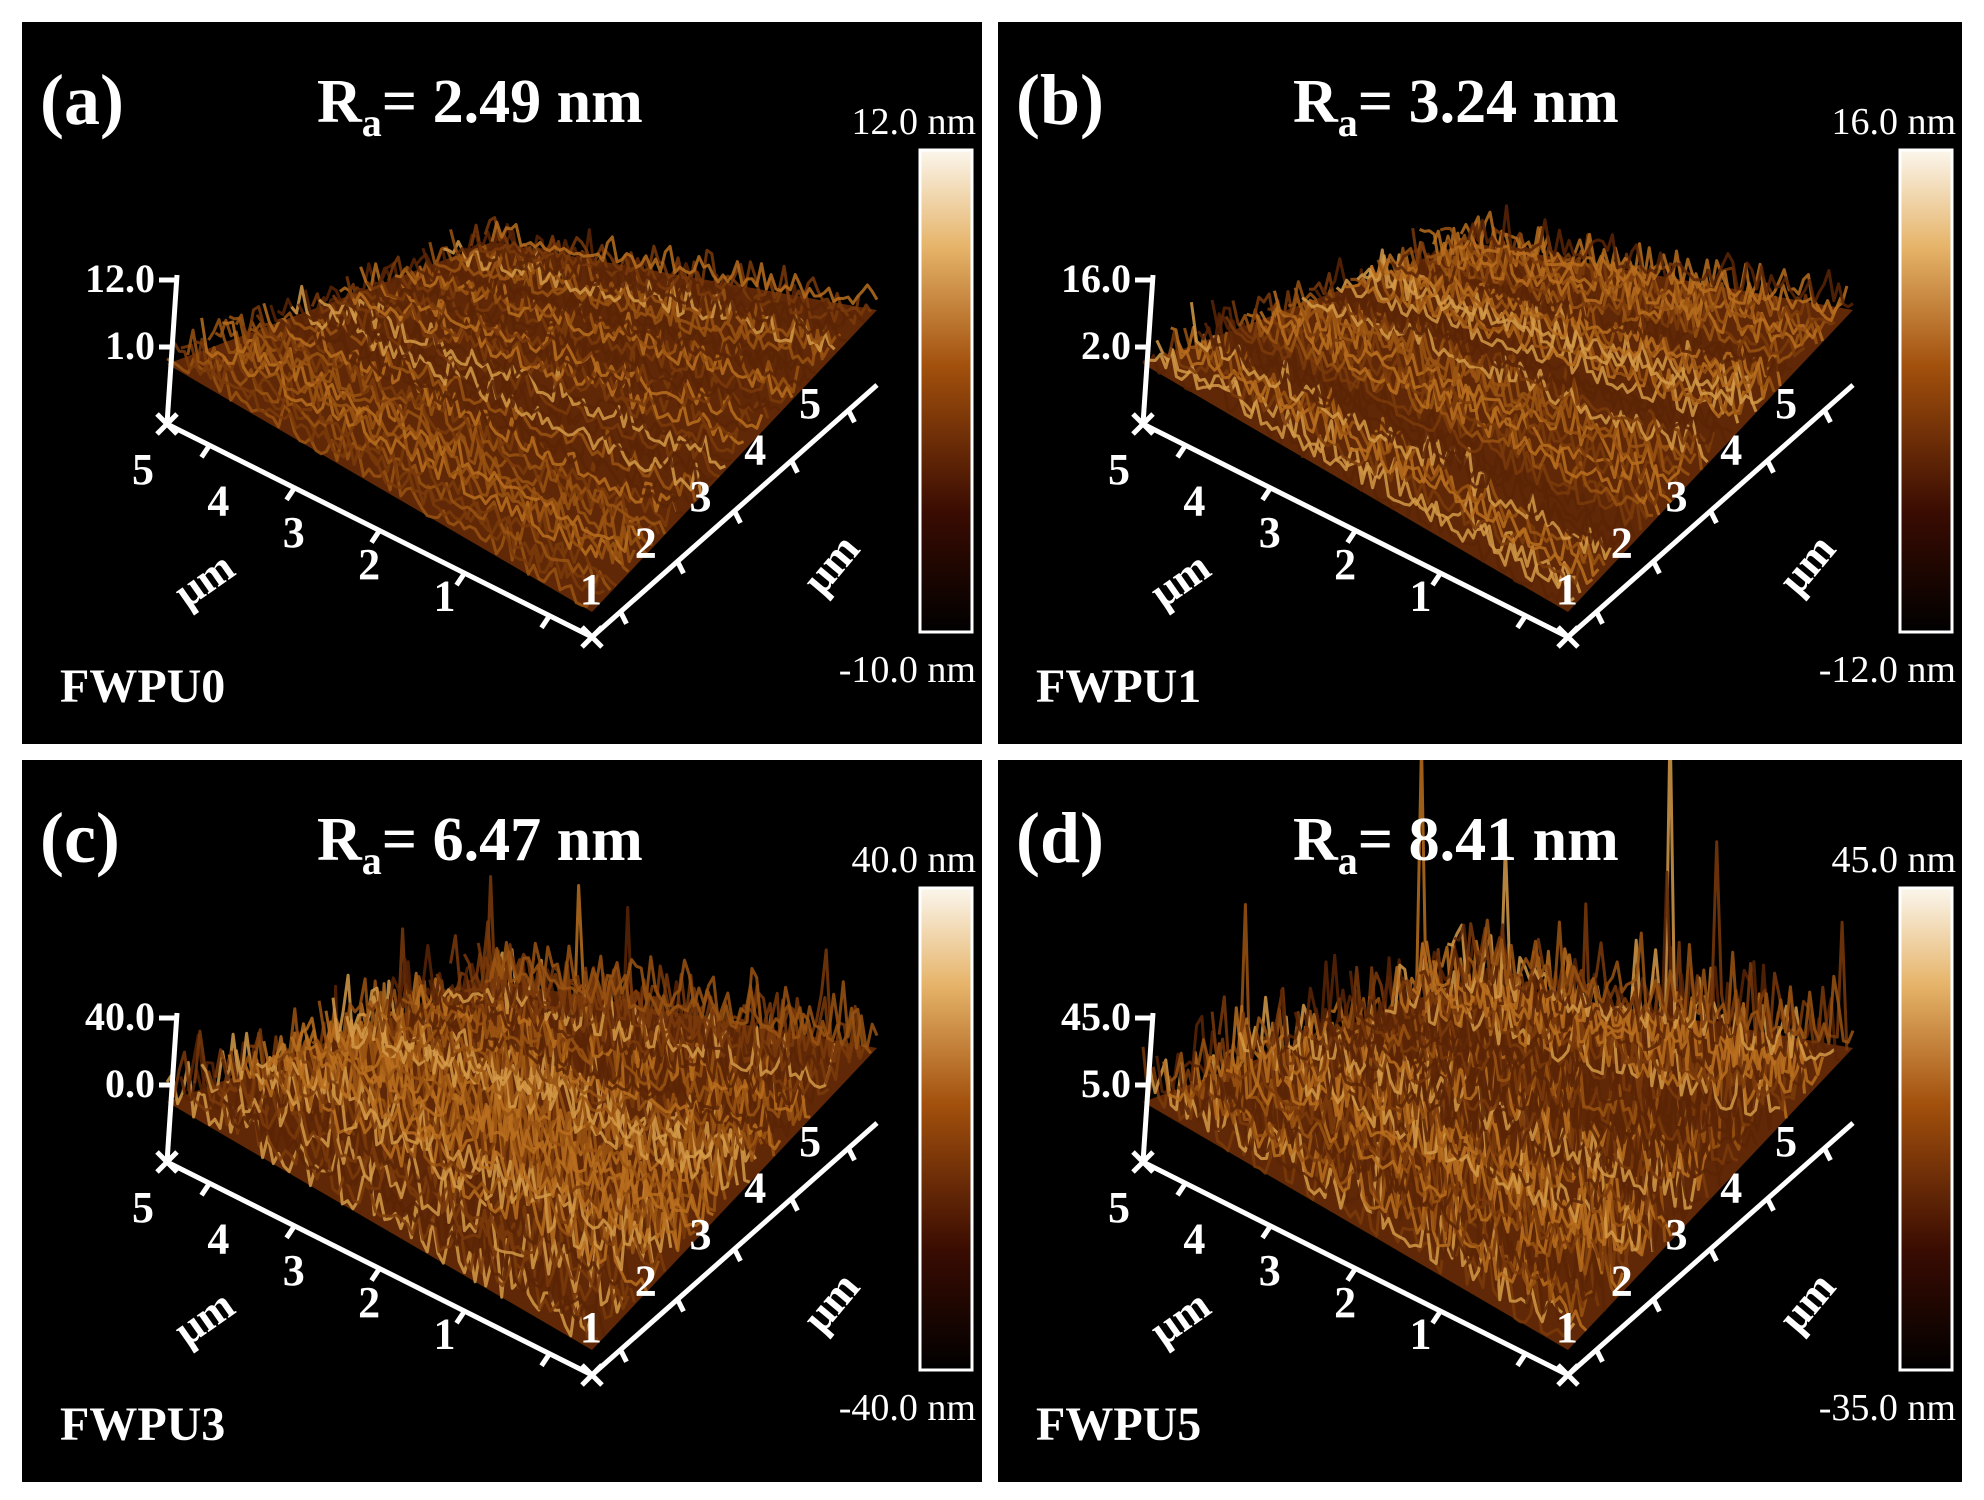  I want to click on sample-name: FWPU3, so click(142, 1424).